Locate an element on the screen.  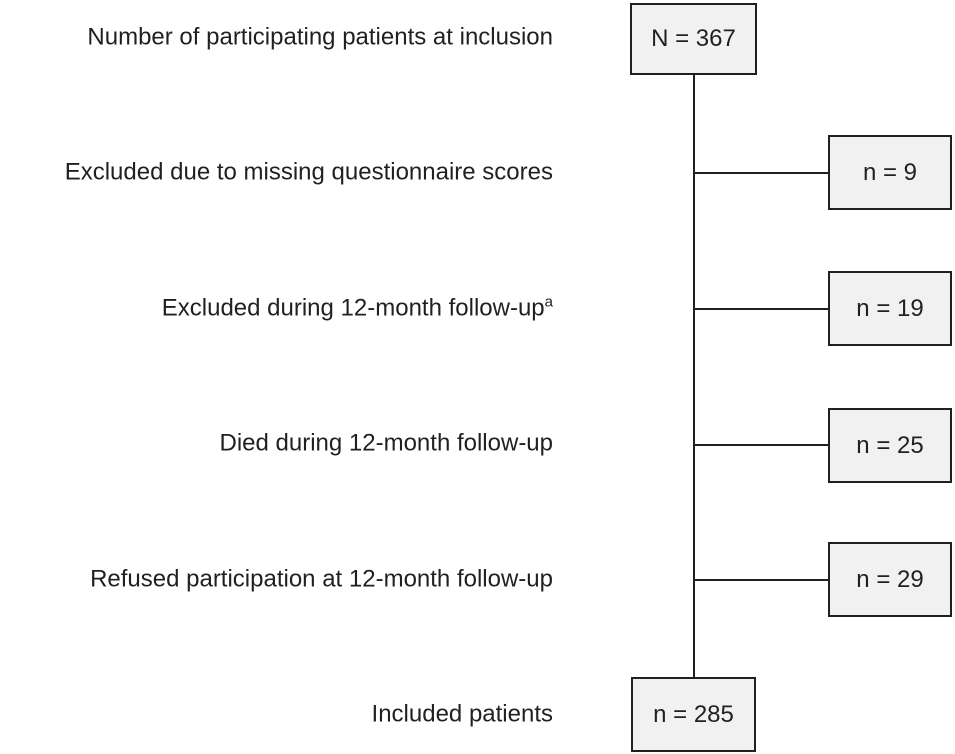
node-included-patients-value: n = 285 is located at coordinates (693, 714).